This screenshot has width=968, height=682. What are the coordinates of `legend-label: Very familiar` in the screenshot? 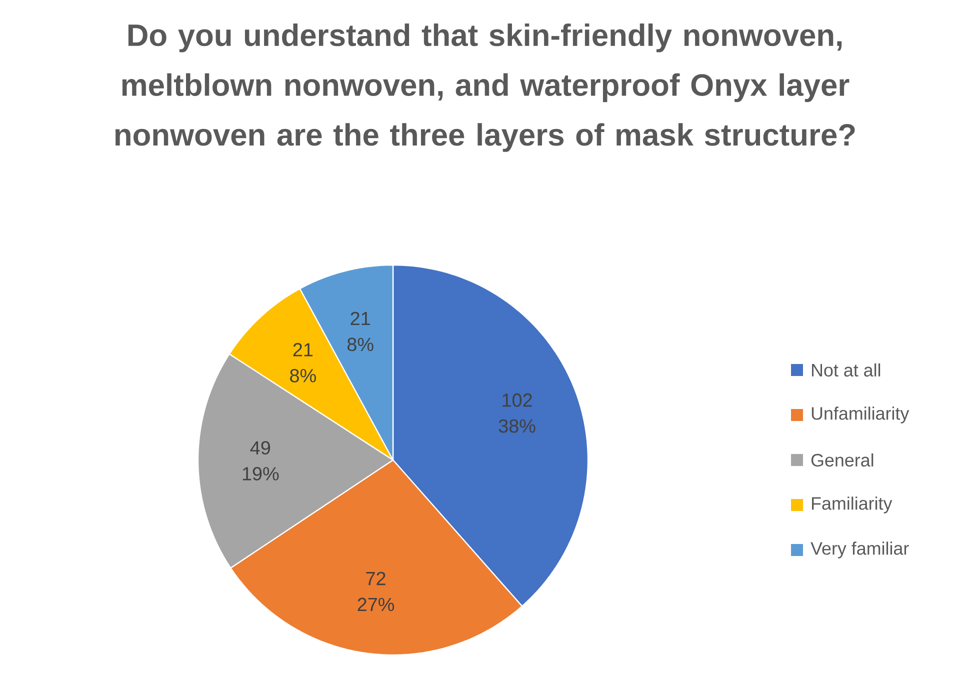 It's located at (859, 550).